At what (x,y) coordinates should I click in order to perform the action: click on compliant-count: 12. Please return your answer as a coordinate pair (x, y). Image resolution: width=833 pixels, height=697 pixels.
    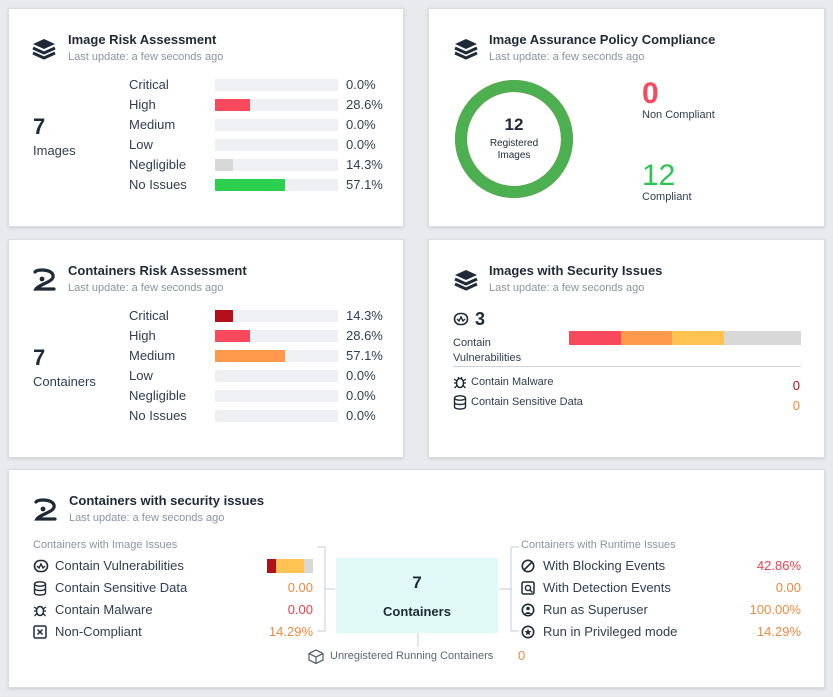
    Looking at the image, I should click on (659, 175).